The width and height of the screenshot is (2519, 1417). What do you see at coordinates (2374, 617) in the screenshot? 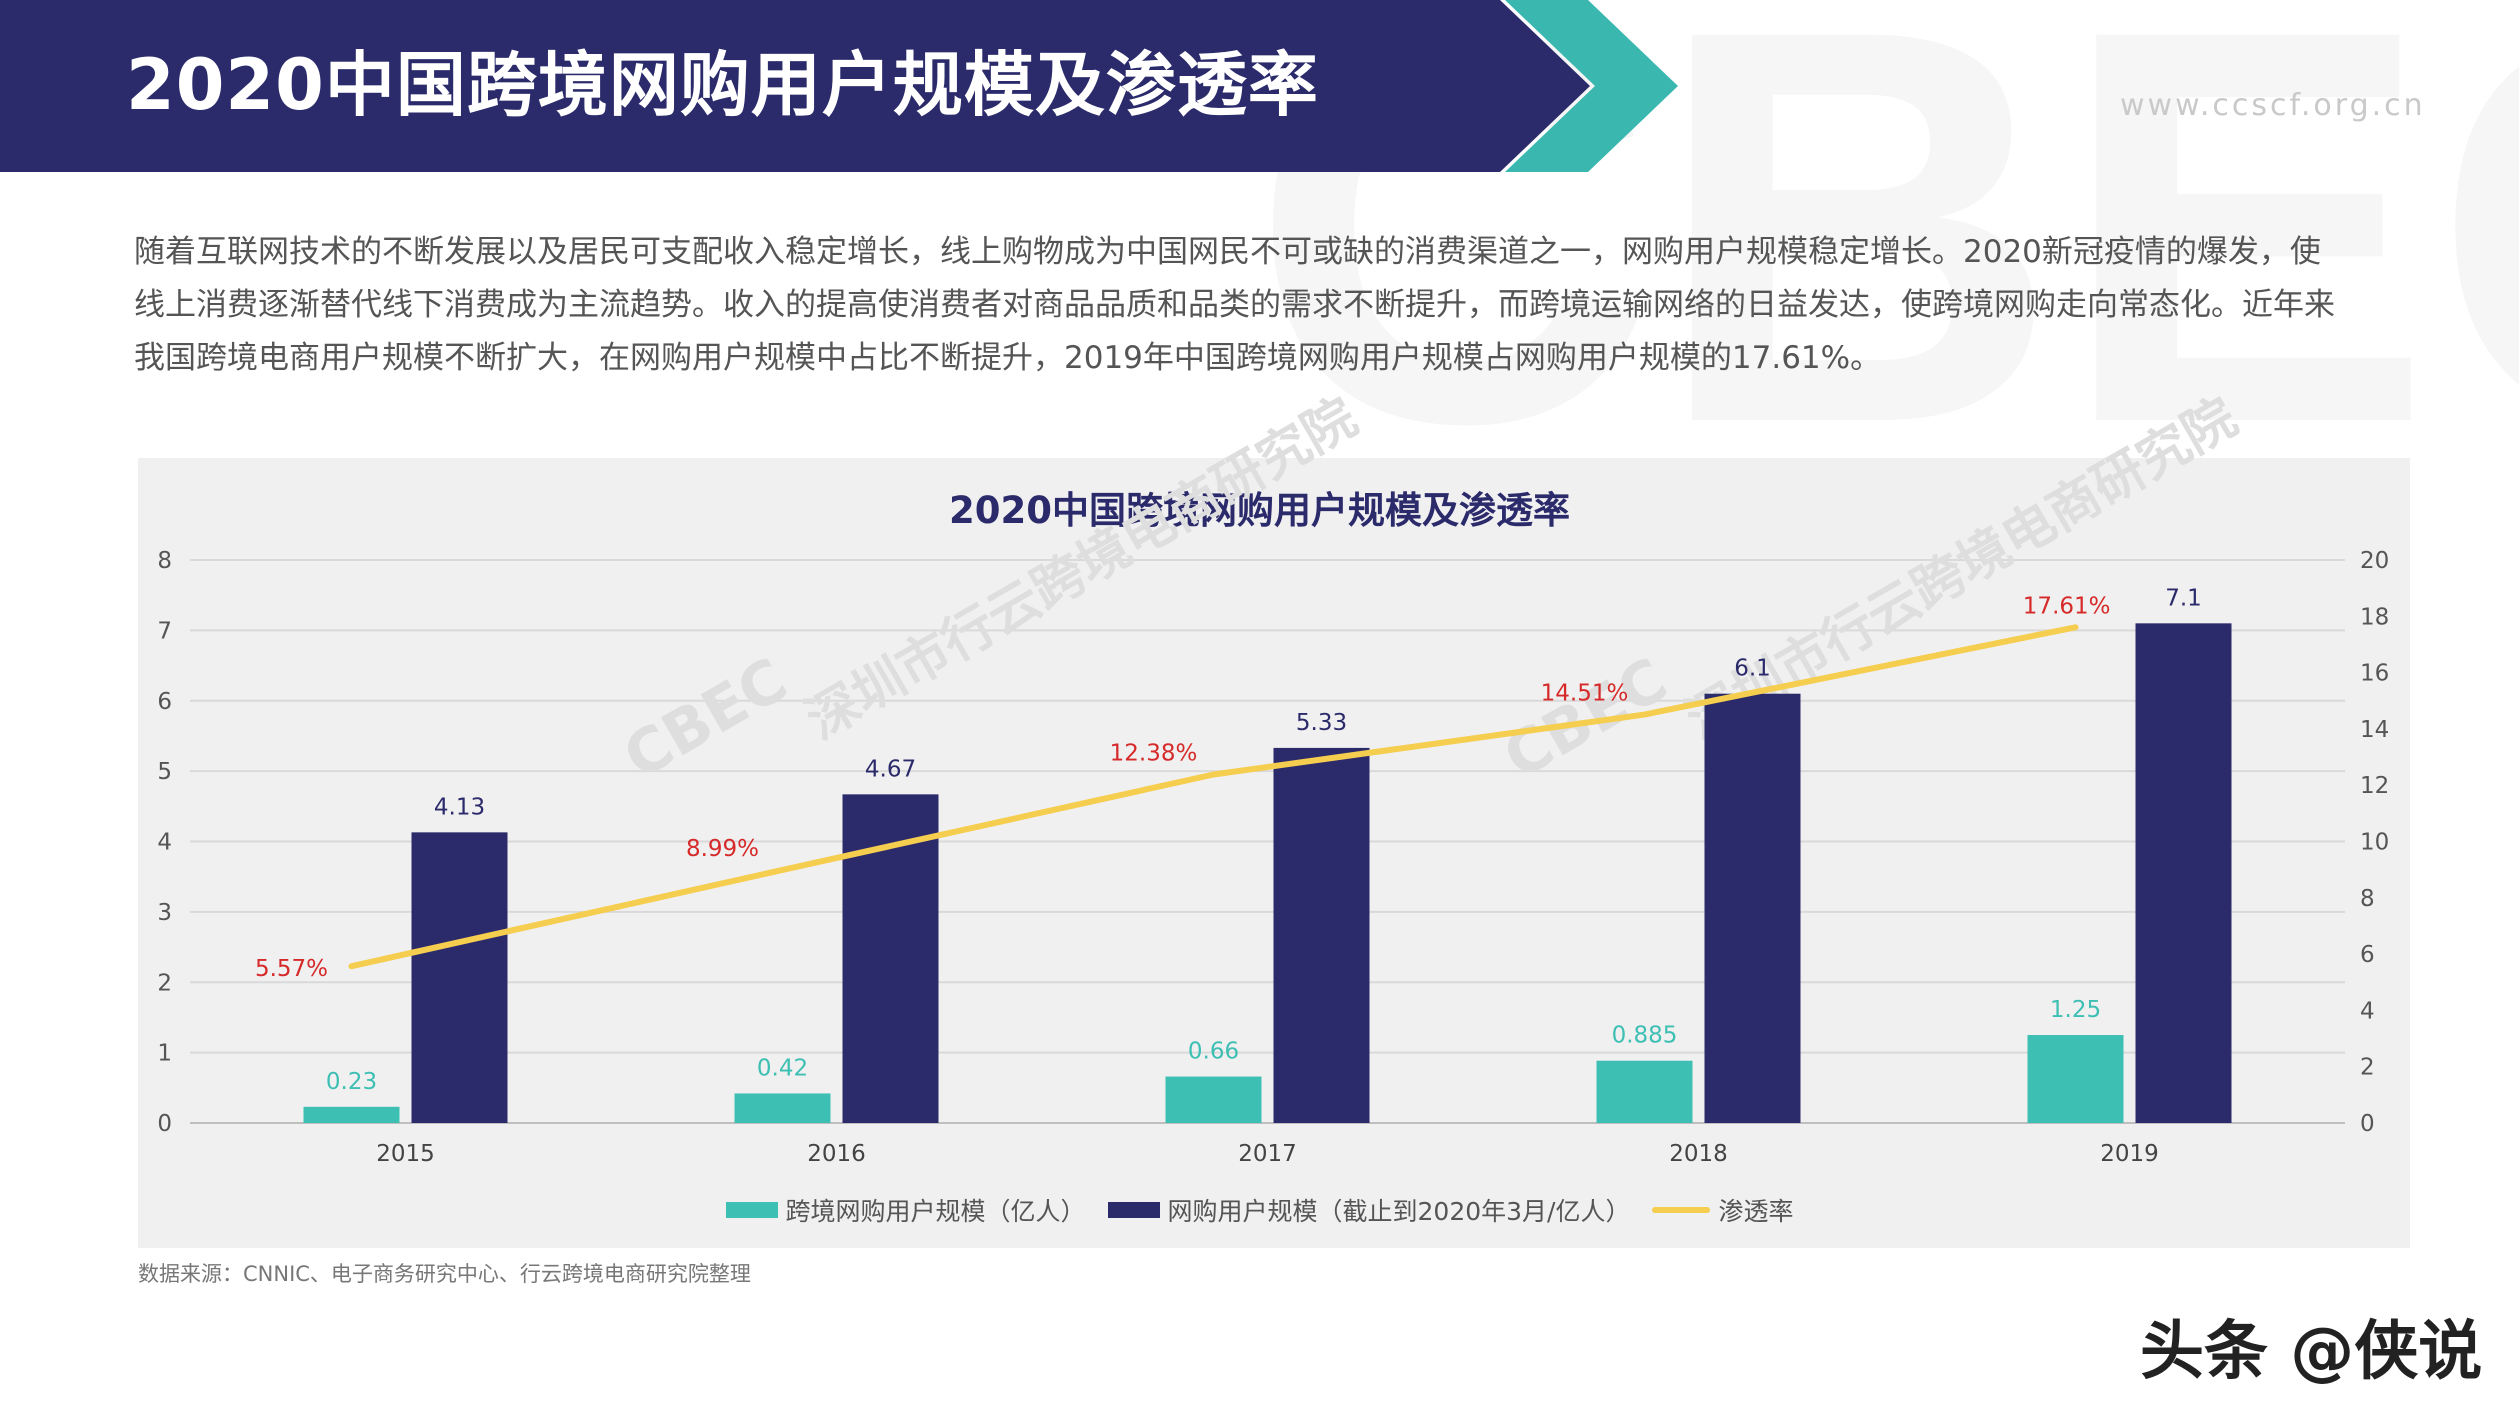
I see `y-right-tick-label: 18` at bounding box center [2374, 617].